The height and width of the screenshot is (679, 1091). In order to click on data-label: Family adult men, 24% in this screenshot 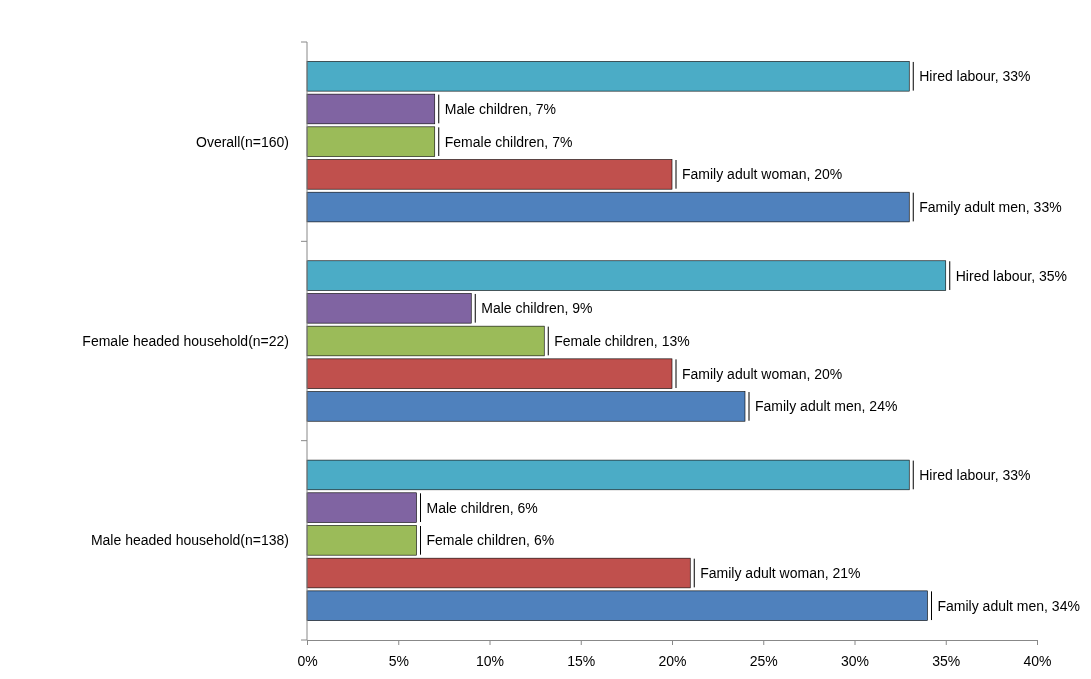, I will do `click(826, 406)`.